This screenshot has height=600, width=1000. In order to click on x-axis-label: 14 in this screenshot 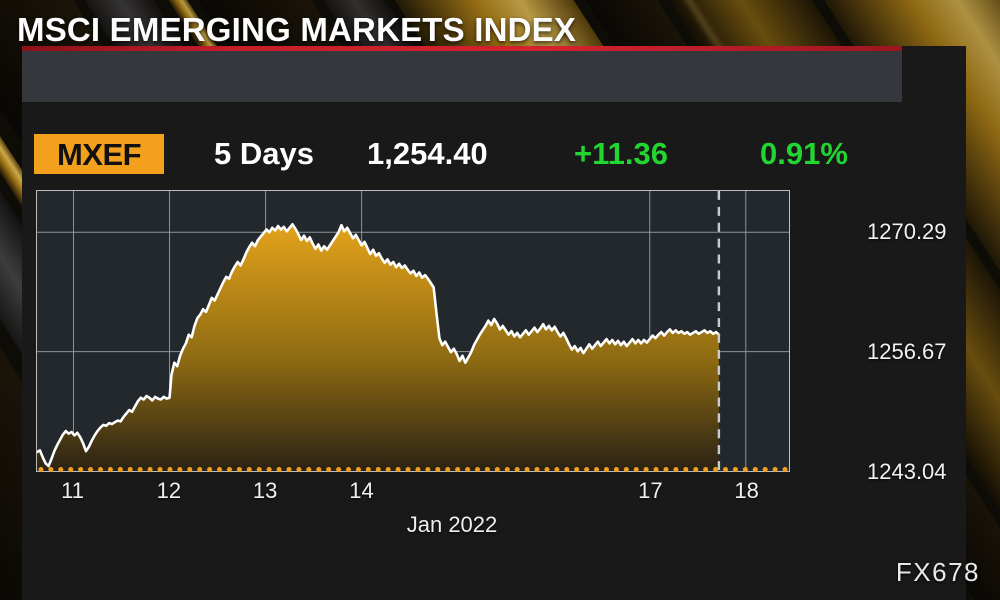, I will do `click(361, 490)`.